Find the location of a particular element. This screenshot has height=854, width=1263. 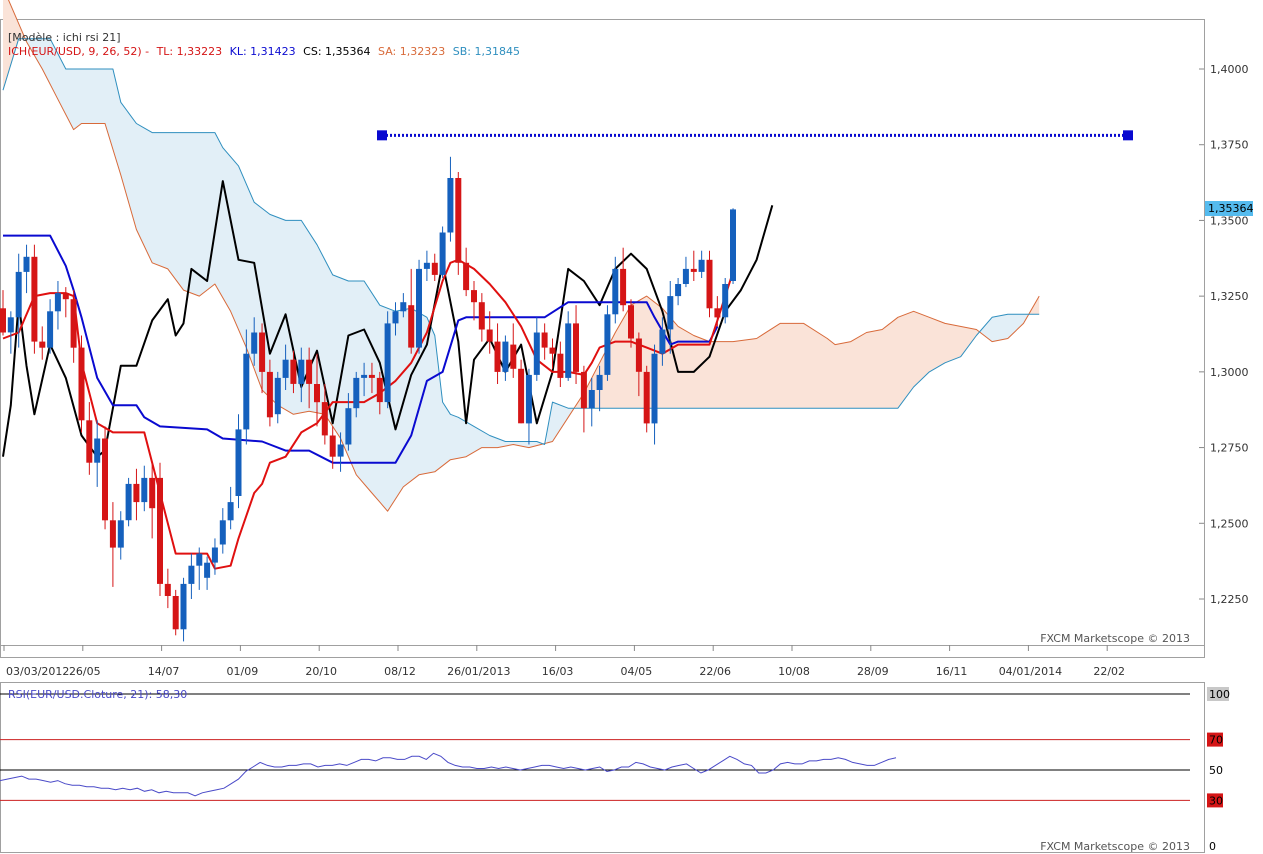

price-tick-label: 1,3500 is located at coordinates (1229, 220).